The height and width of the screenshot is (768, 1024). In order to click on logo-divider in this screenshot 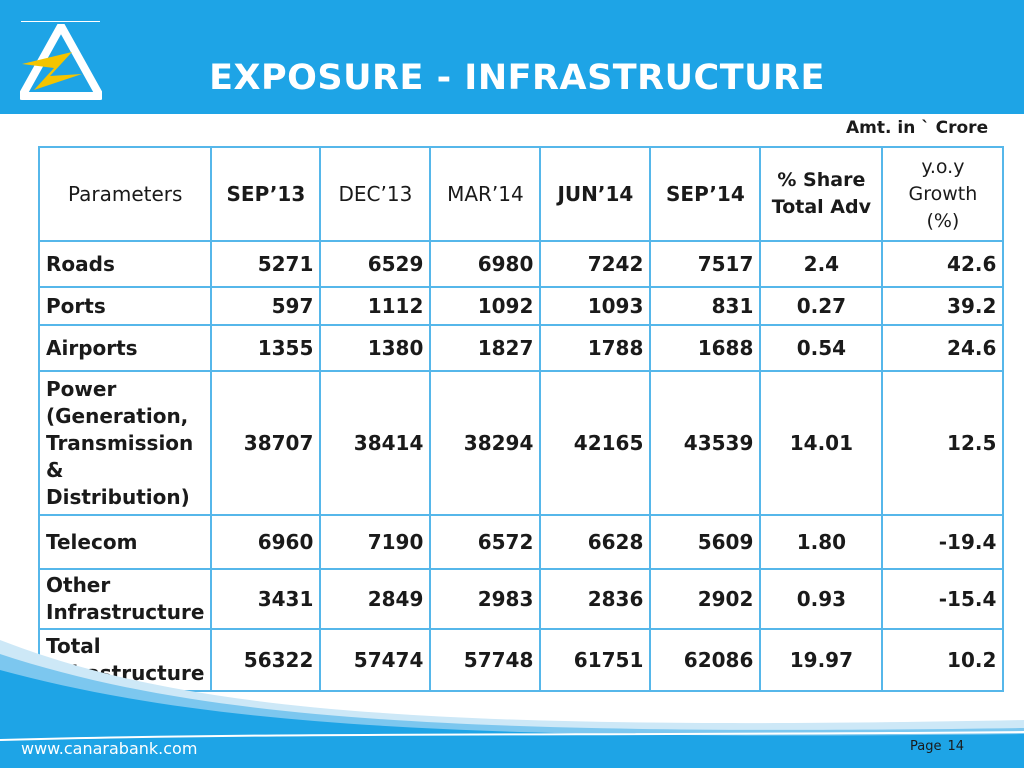, I will do `click(60, 21)`.